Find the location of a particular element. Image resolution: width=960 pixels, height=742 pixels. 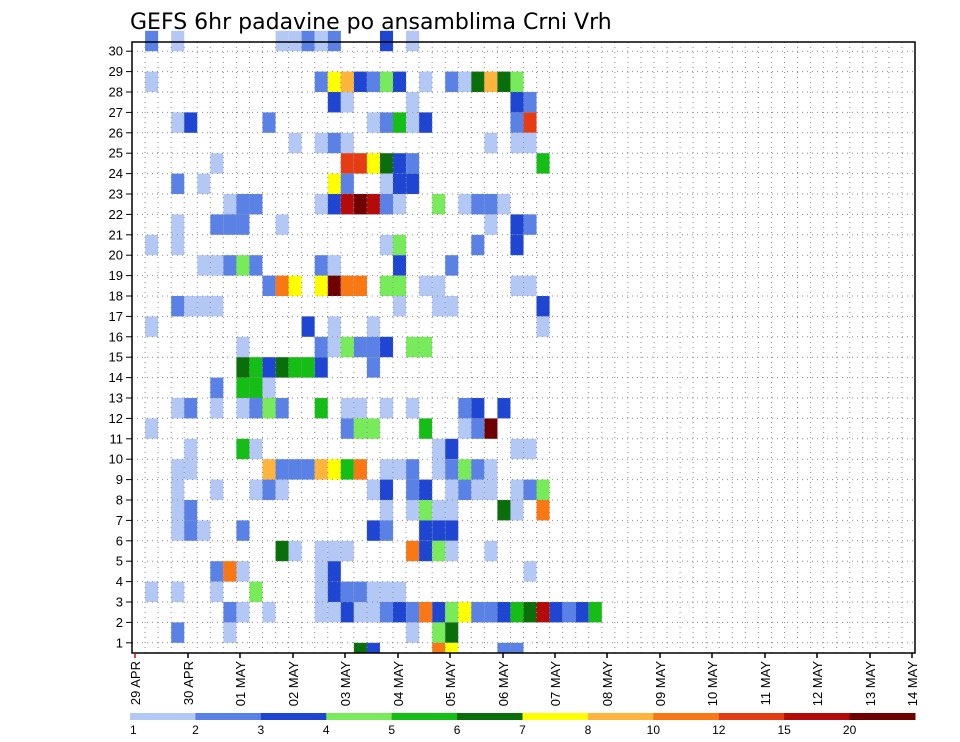

x-tick-label: 04 MAY is located at coordinates (398, 684).